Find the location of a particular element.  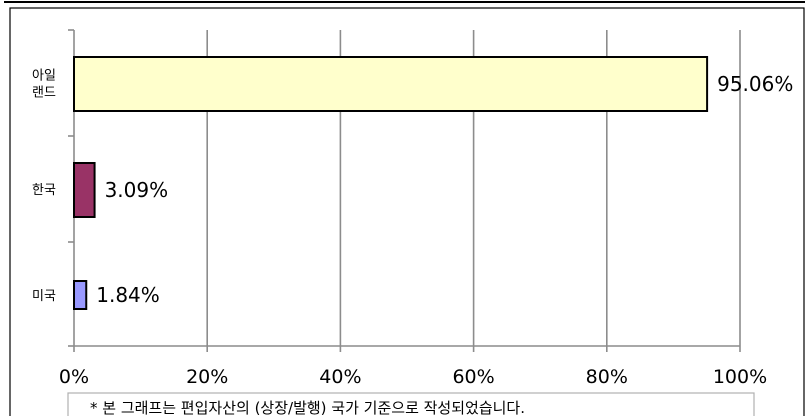

footnote-box is located at coordinates (411, 404).